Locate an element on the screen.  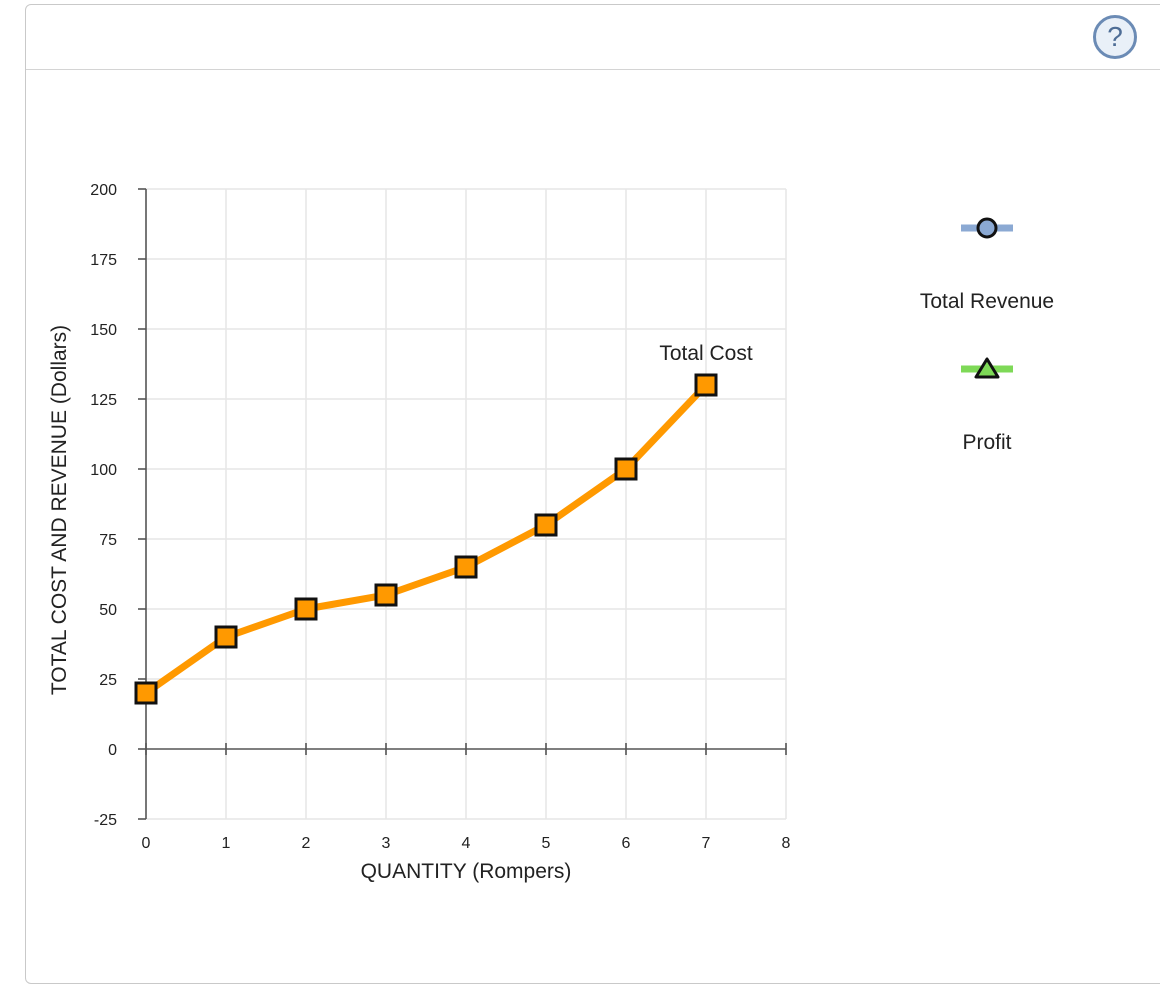
x-tick-label: 8 is located at coordinates (786, 843).